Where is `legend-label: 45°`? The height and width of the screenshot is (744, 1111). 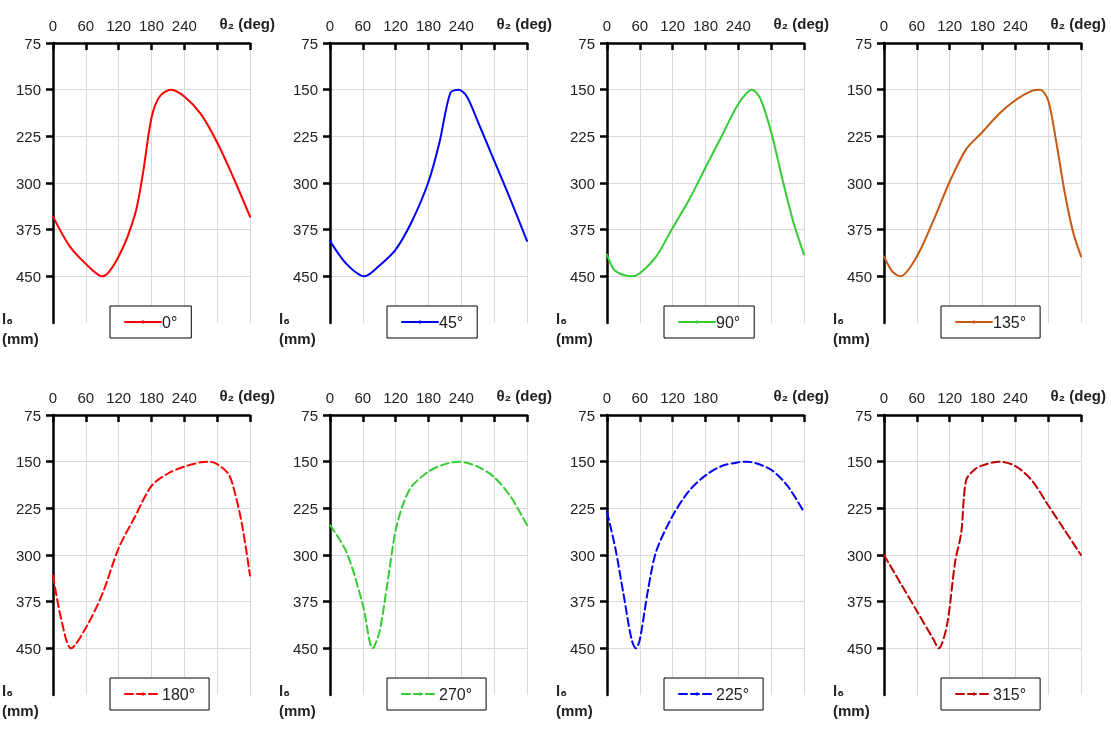 legend-label: 45° is located at coordinates (451, 322).